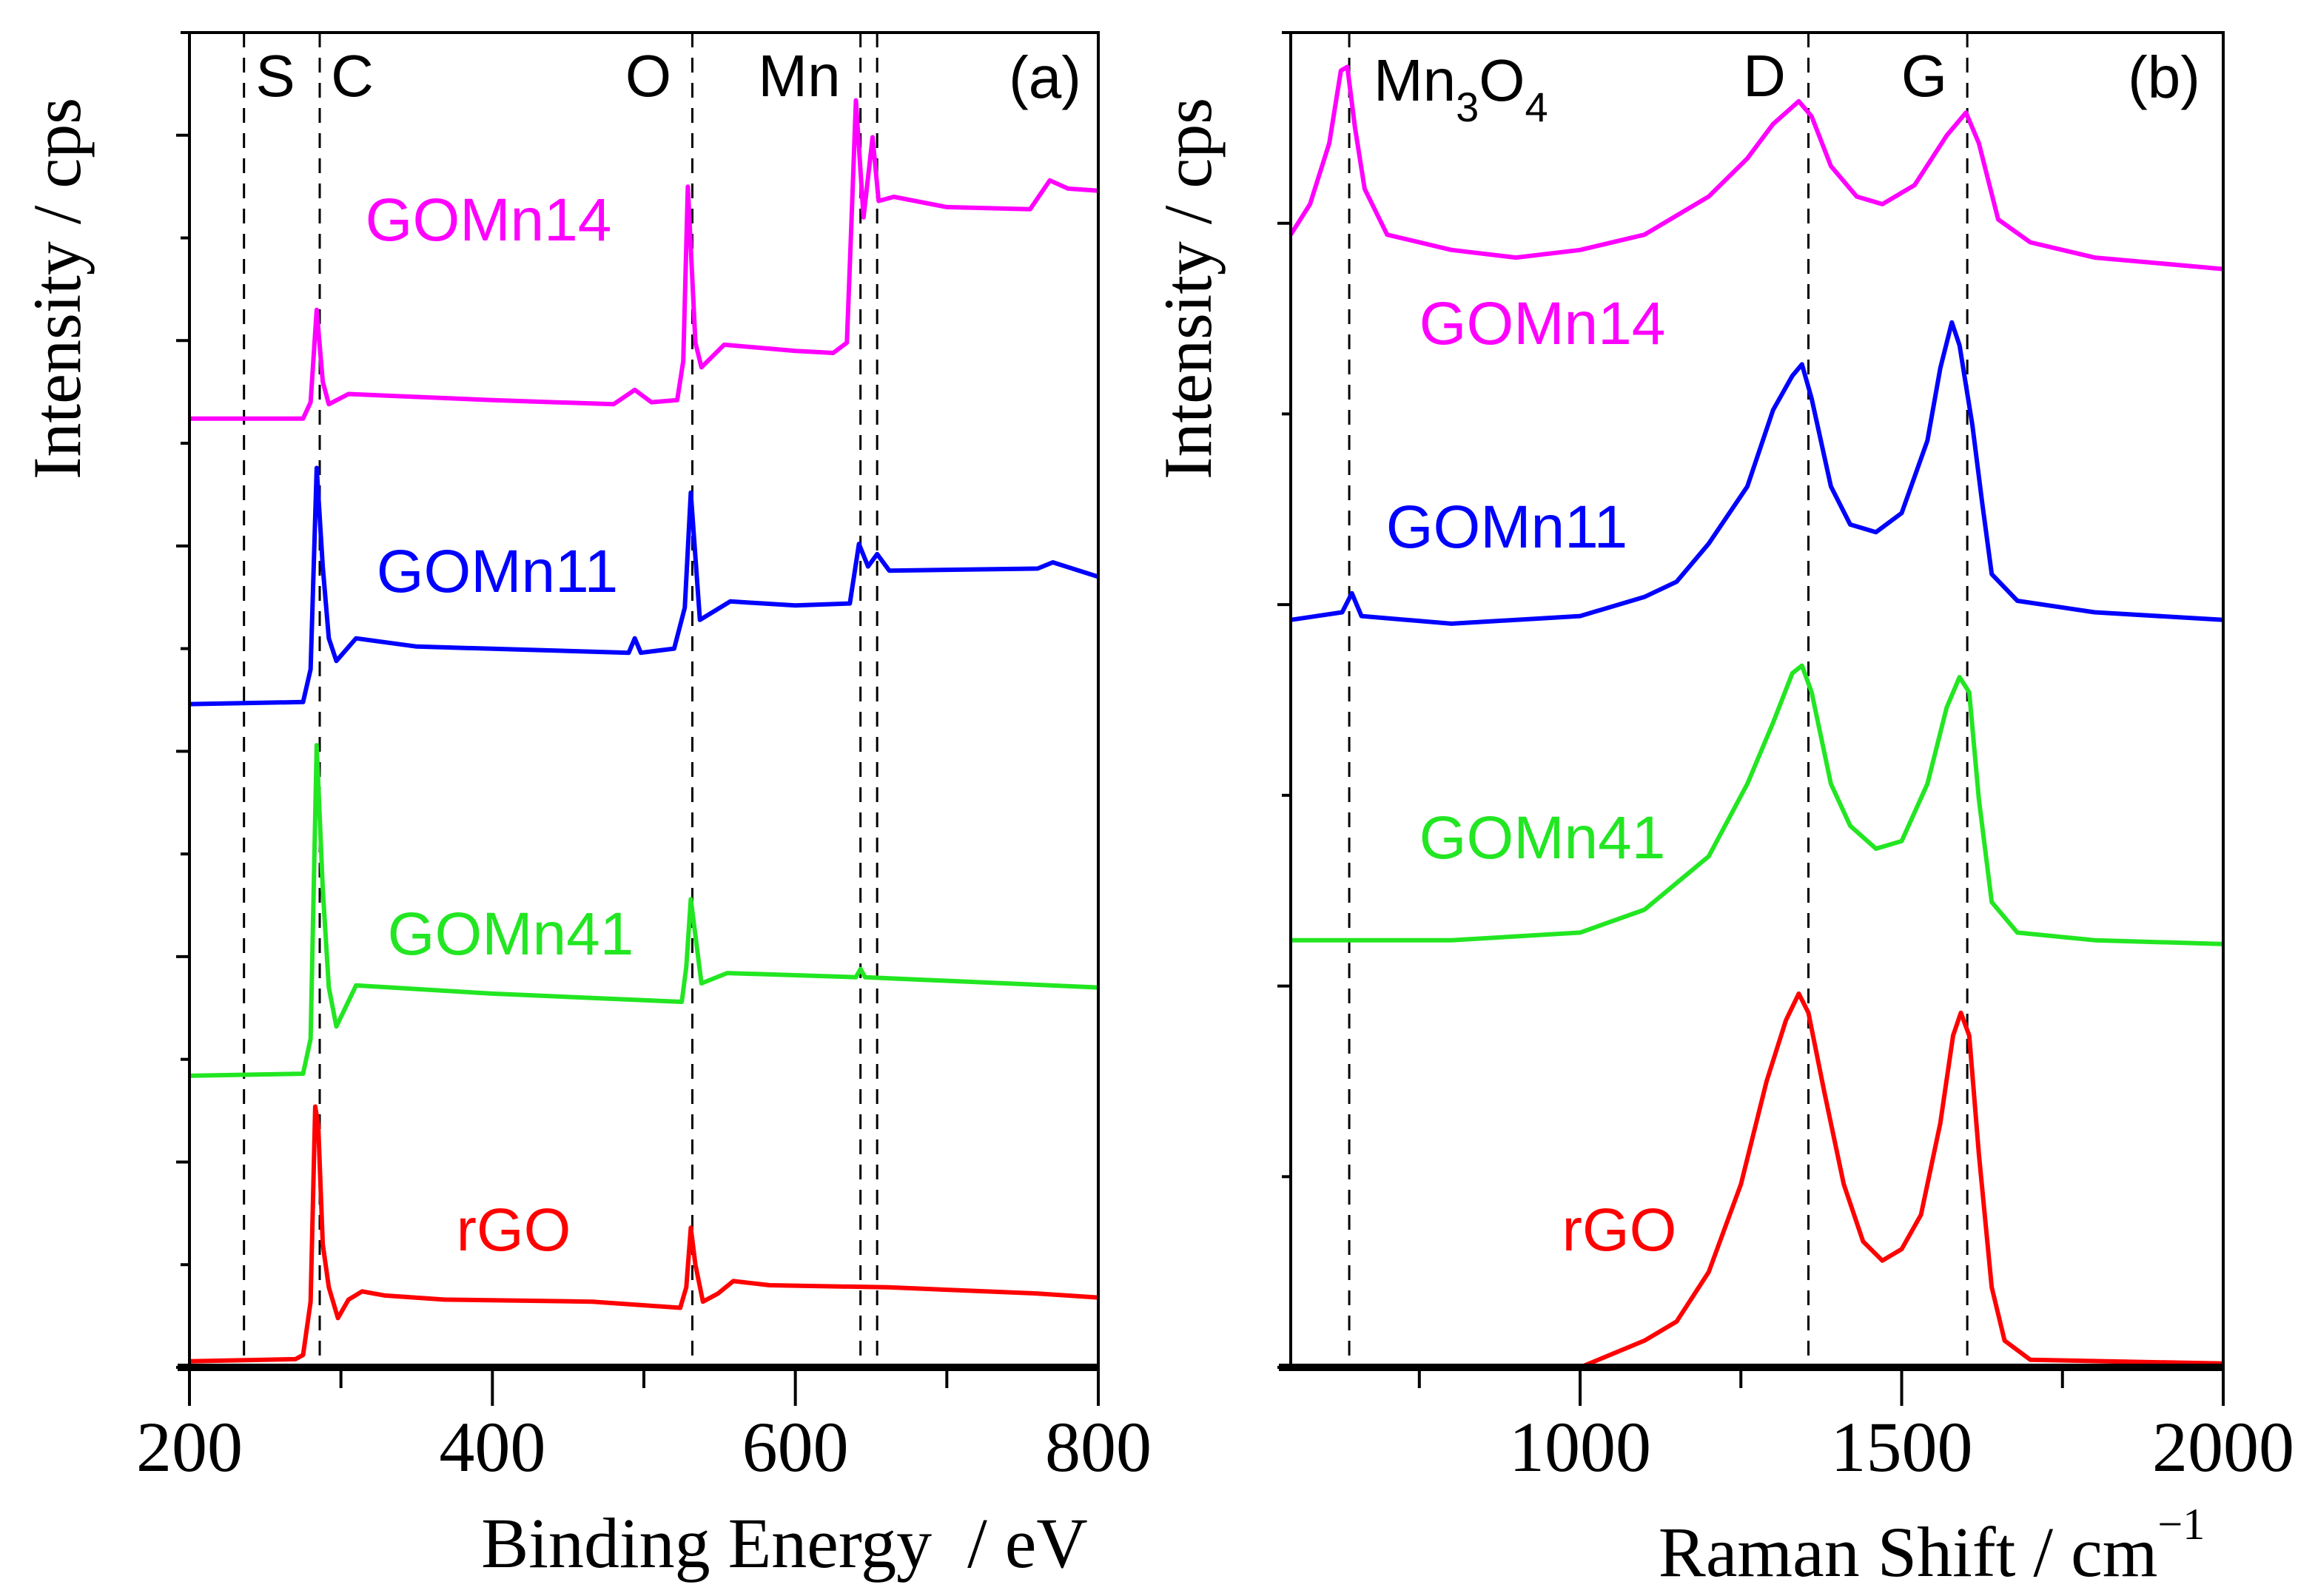  Describe the element at coordinates (1045, 77) in the screenshot. I see `panel-label-a: (a)` at that location.